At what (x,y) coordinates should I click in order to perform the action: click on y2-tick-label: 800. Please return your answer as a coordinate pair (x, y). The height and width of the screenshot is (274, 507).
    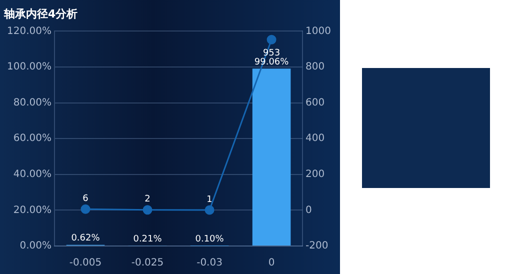
    Looking at the image, I should click on (315, 67).